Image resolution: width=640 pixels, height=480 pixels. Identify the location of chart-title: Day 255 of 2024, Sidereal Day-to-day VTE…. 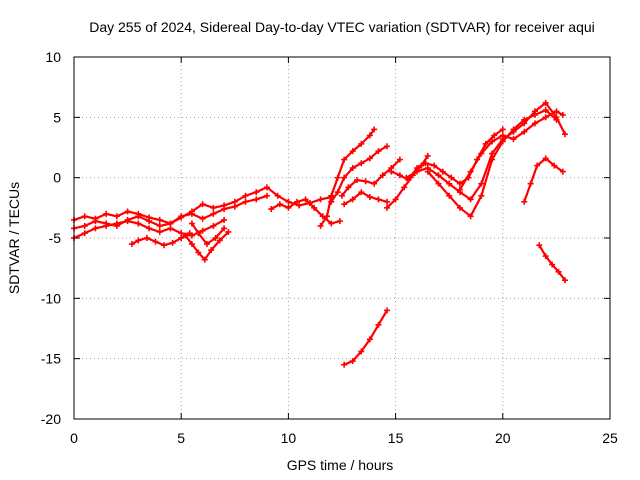
(342, 27).